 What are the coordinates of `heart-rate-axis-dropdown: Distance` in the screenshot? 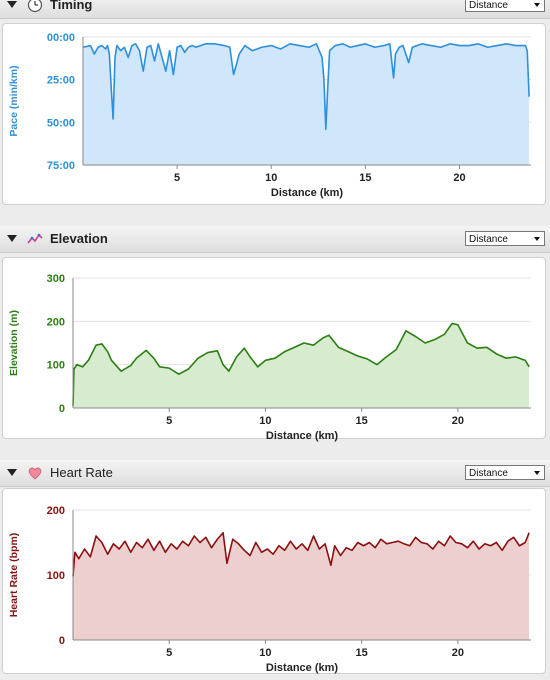 It's located at (505, 472).